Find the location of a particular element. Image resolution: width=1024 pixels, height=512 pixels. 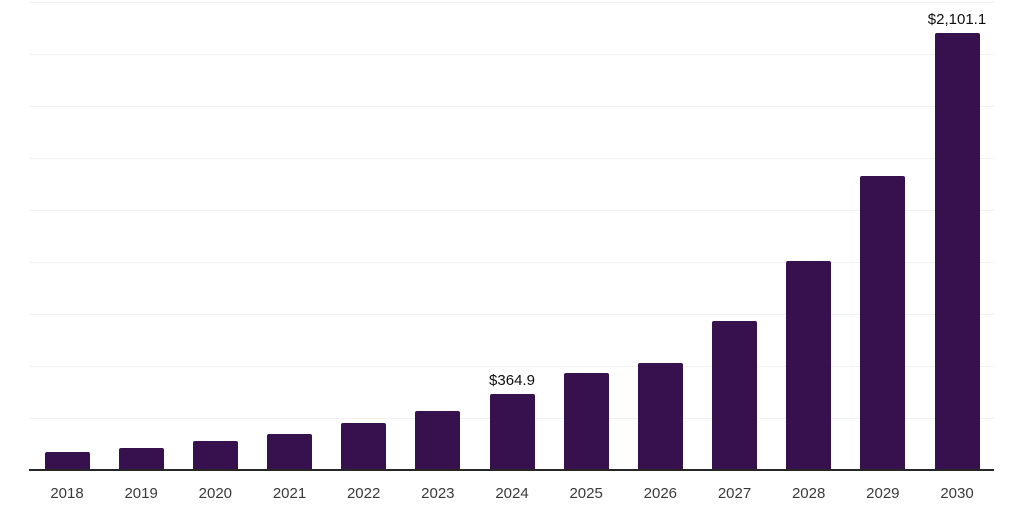

value-label-2030: $2,101.1 is located at coordinates (957, 19).